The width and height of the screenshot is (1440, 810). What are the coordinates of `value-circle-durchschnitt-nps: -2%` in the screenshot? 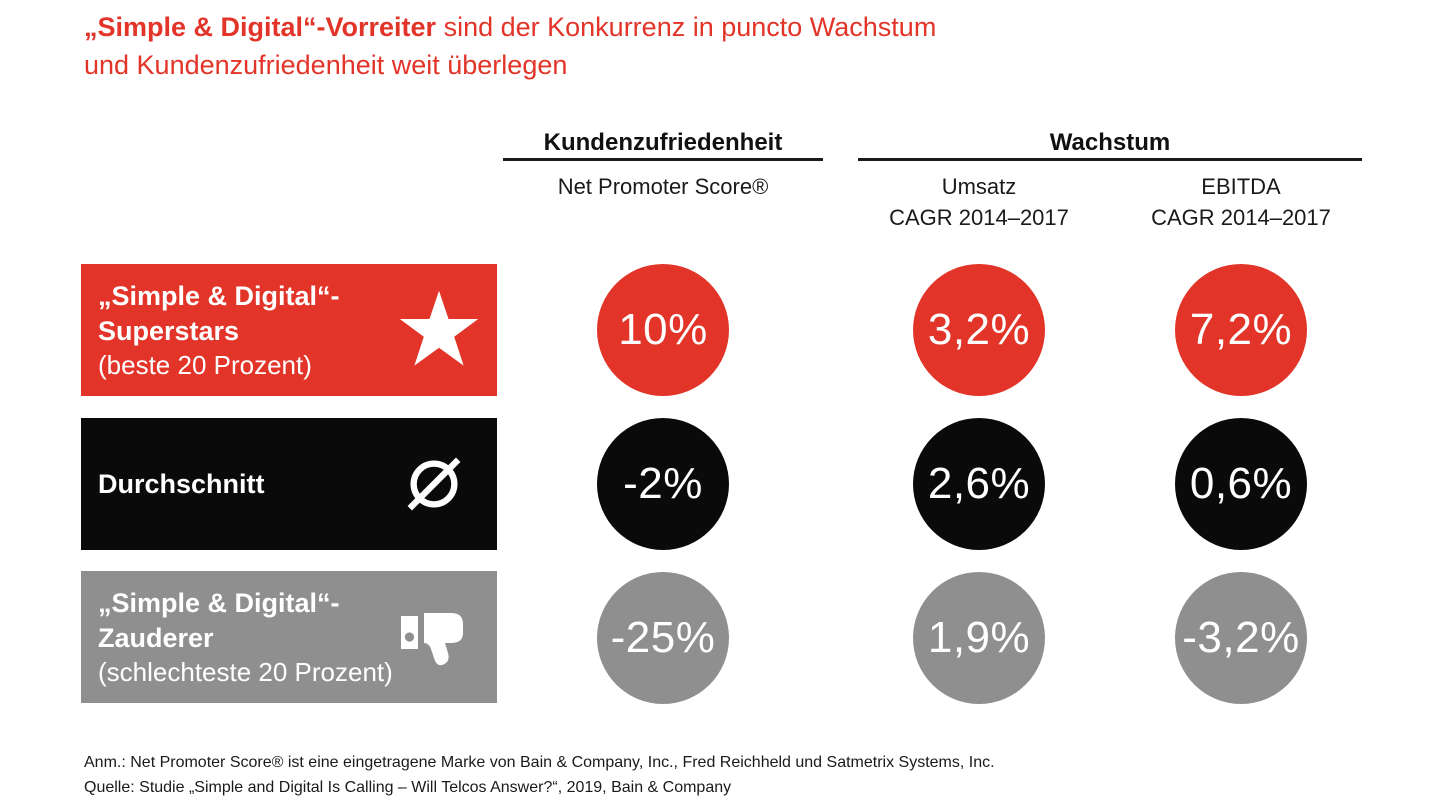 It's located at (663, 484).